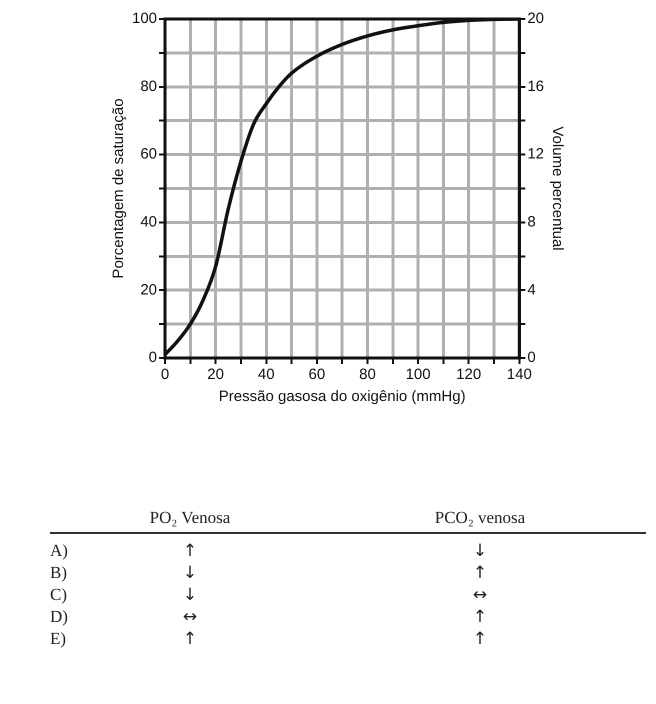 The width and height of the screenshot is (656, 704). What do you see at coordinates (59, 595) in the screenshot?
I see `text: C)` at bounding box center [59, 595].